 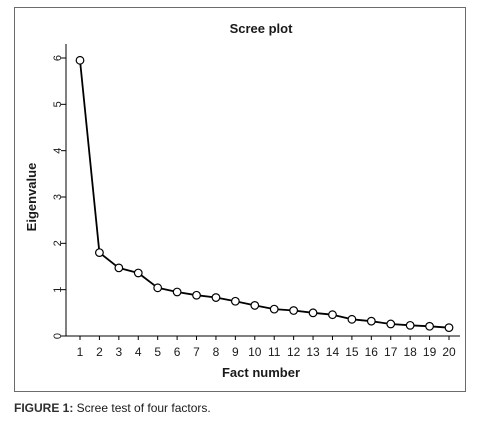 I want to click on x-tick-label: 13, so click(x=313, y=352).